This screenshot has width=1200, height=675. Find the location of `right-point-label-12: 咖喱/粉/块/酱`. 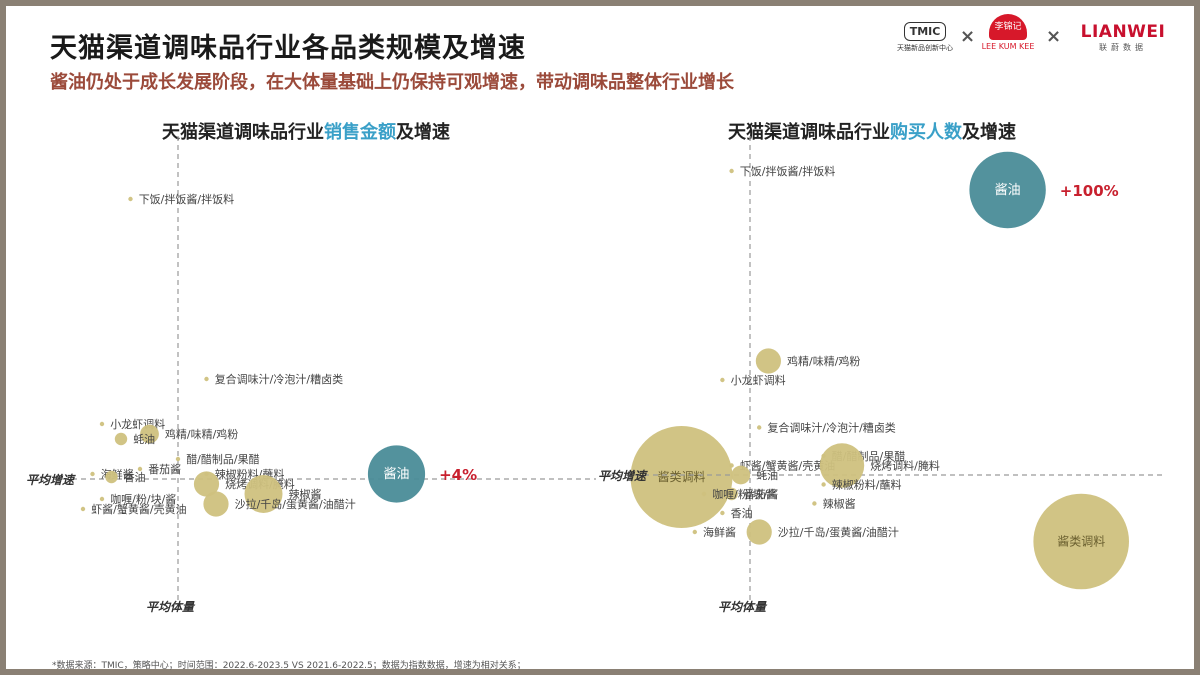

right-point-label-12: 咖喱/粉/块/酱 is located at coordinates (745, 494).